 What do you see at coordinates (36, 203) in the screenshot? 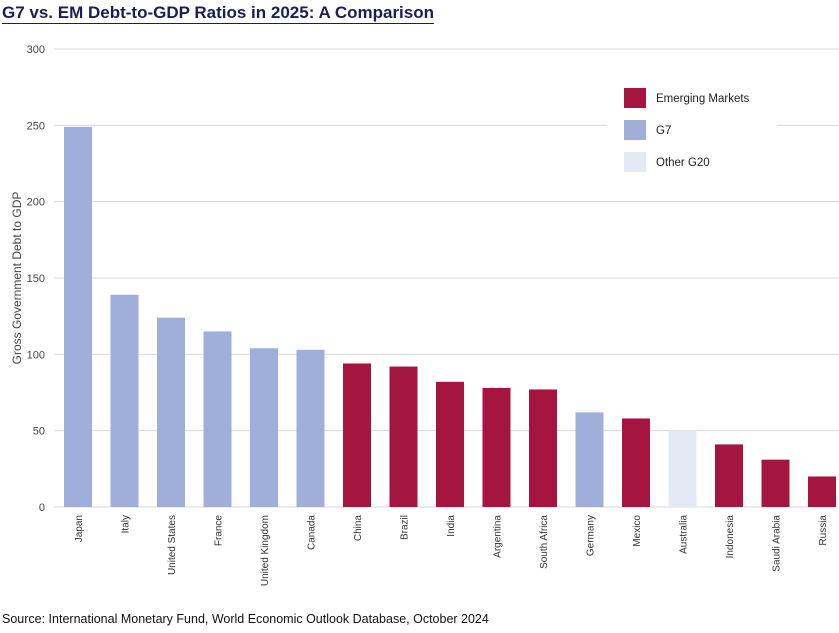
I see `y-tick-label-4: 200` at bounding box center [36, 203].